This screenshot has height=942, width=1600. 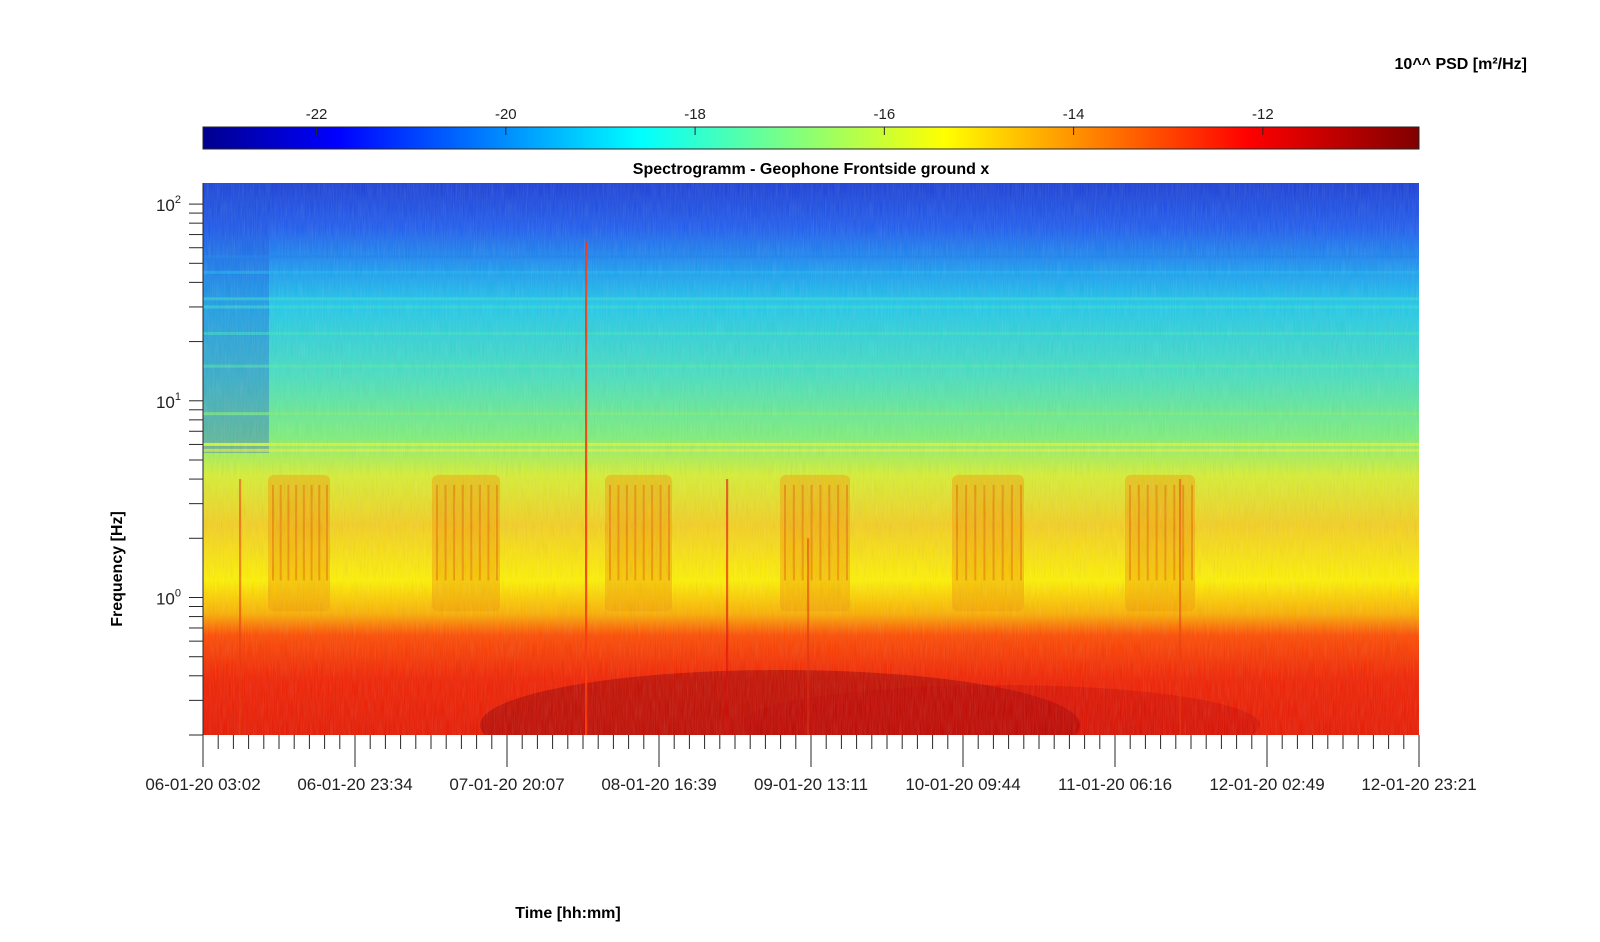 What do you see at coordinates (317, 114) in the screenshot?
I see `colorbar-tick-label: -22` at bounding box center [317, 114].